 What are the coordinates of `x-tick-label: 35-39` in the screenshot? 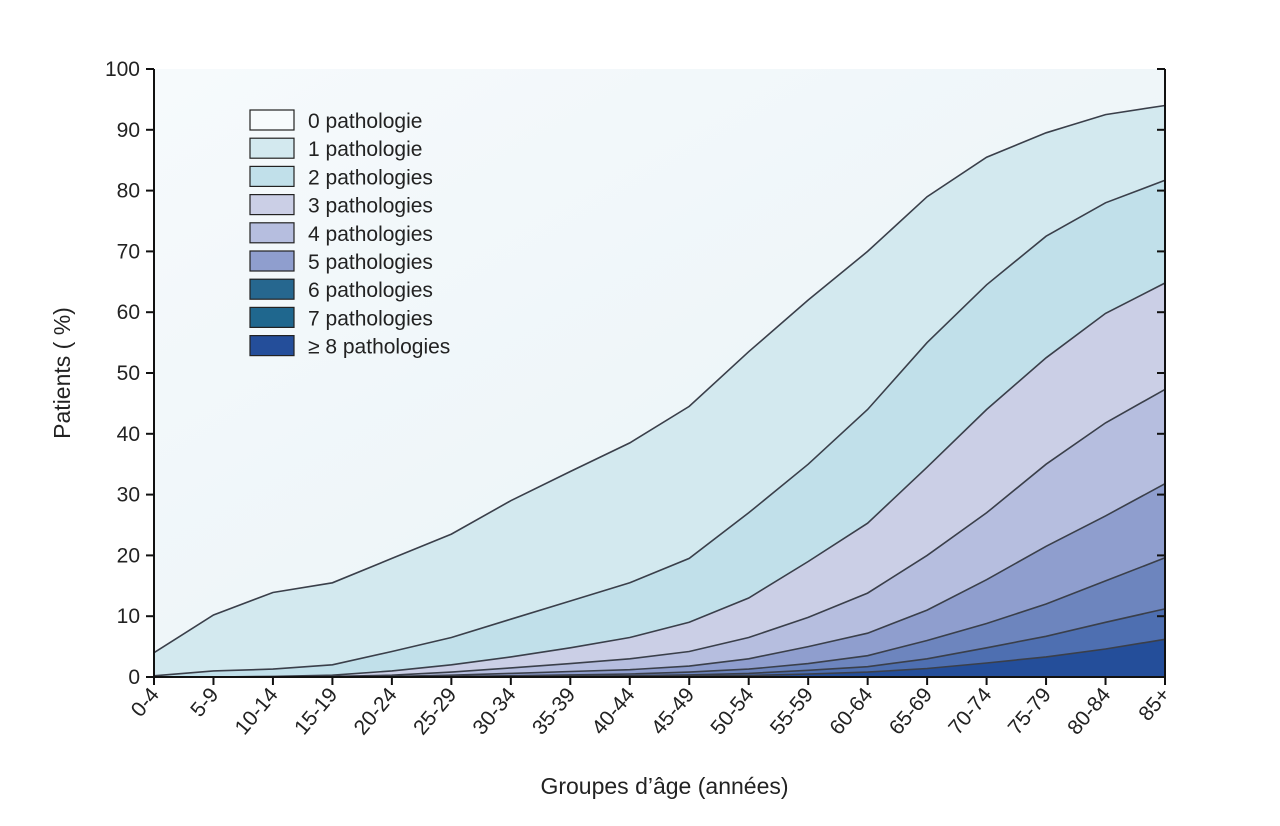 It's located at (554, 711).